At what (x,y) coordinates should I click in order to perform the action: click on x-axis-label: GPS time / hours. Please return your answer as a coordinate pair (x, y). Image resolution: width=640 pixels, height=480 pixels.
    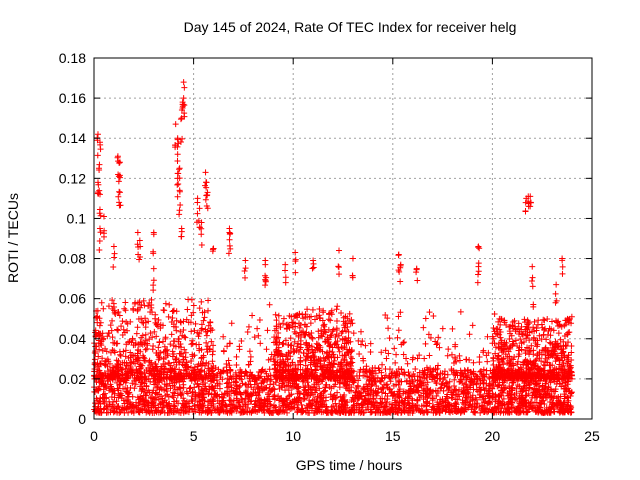
    Looking at the image, I should click on (349, 465).